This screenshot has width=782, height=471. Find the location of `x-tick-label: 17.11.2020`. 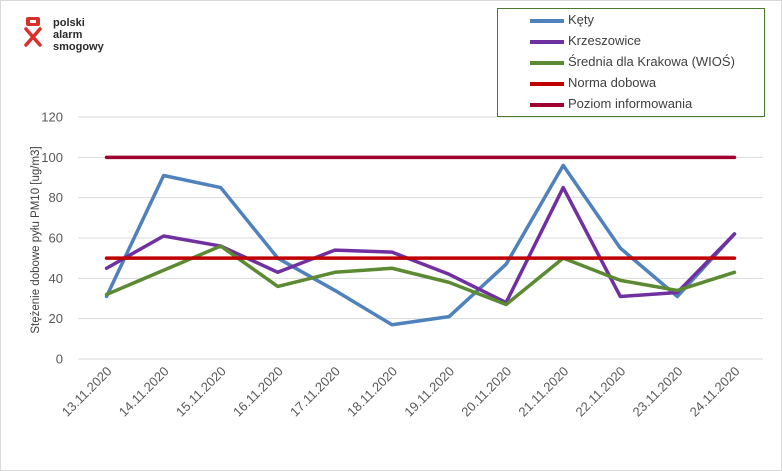

x-tick-label: 17.11.2020 is located at coordinates (315, 392).